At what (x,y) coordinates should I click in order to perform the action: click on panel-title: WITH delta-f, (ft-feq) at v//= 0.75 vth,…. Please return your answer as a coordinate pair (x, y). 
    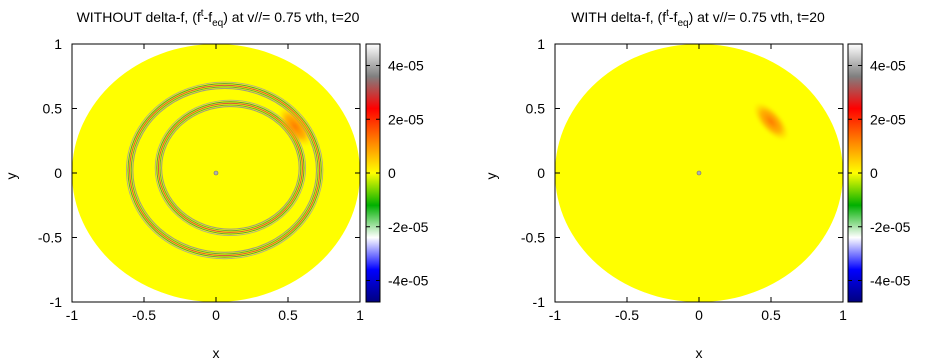
    Looking at the image, I should click on (698, 18).